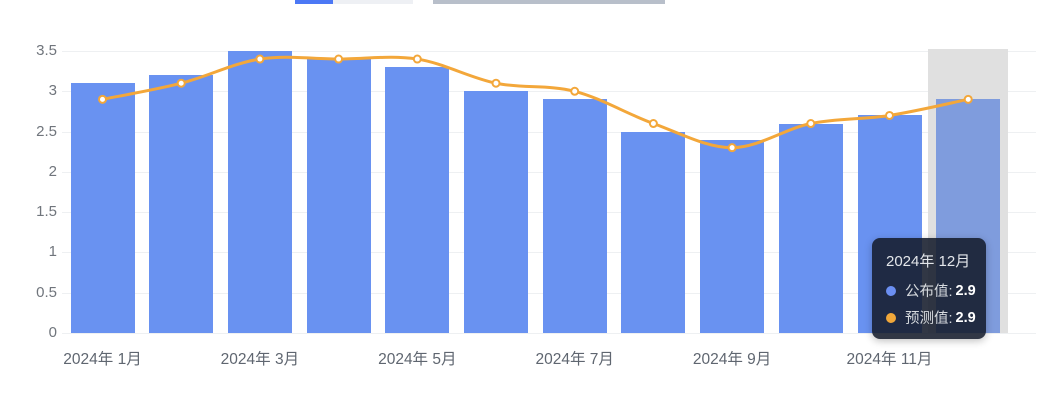 The width and height of the screenshot is (1039, 400). Describe the element at coordinates (574, 216) in the screenshot. I see `bar-2024年 7月` at that location.